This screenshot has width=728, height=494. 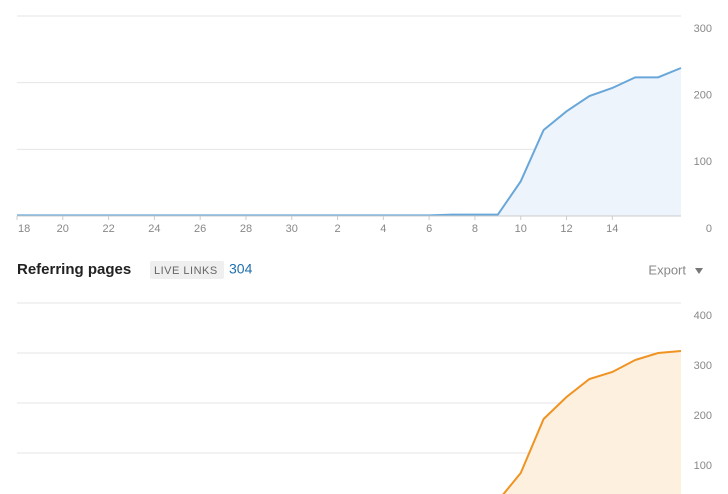 I want to click on x-tick-label: 22, so click(x=108, y=229).